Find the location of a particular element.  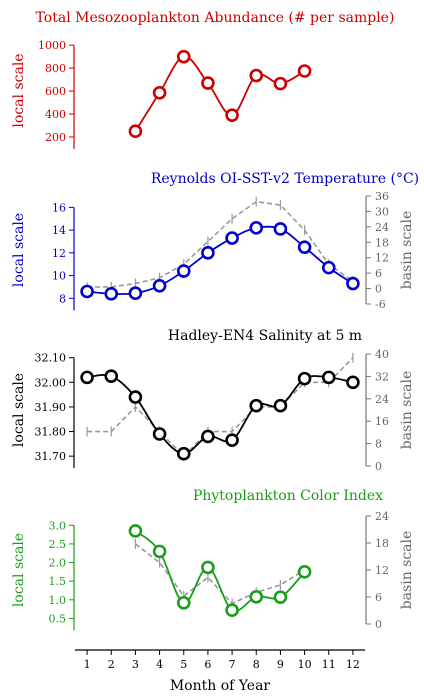

right-tick-label: 8 is located at coordinates (378, 444).